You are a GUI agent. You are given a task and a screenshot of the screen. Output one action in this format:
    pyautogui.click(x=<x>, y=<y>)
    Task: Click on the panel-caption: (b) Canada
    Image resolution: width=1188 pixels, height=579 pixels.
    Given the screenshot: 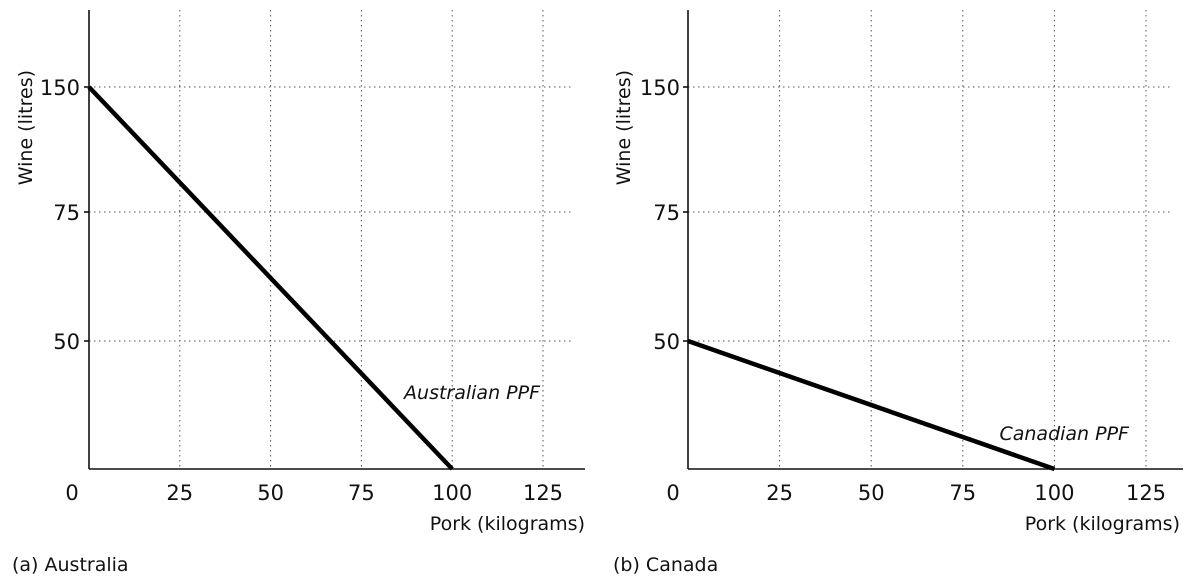 What is the action you would take?
    pyautogui.click(x=665, y=565)
    